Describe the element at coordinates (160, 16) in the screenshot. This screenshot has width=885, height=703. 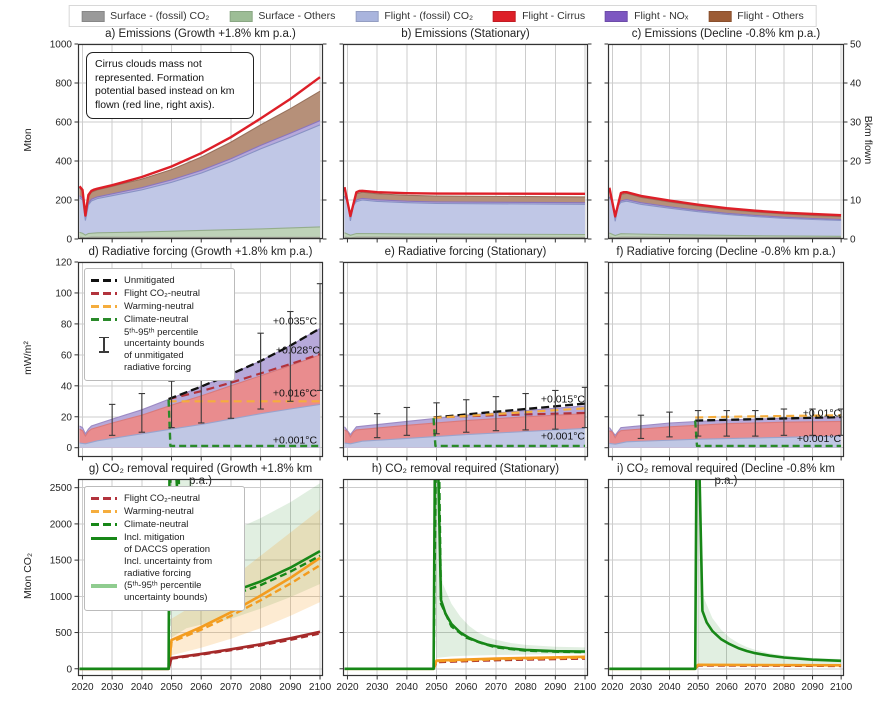
I see `legend-label: Surface - (fossil) CO₂` at that location.